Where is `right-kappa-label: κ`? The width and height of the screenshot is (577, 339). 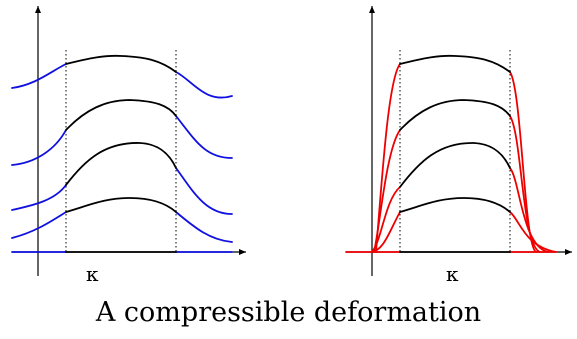 right-kappa-label: κ is located at coordinates (452, 274).